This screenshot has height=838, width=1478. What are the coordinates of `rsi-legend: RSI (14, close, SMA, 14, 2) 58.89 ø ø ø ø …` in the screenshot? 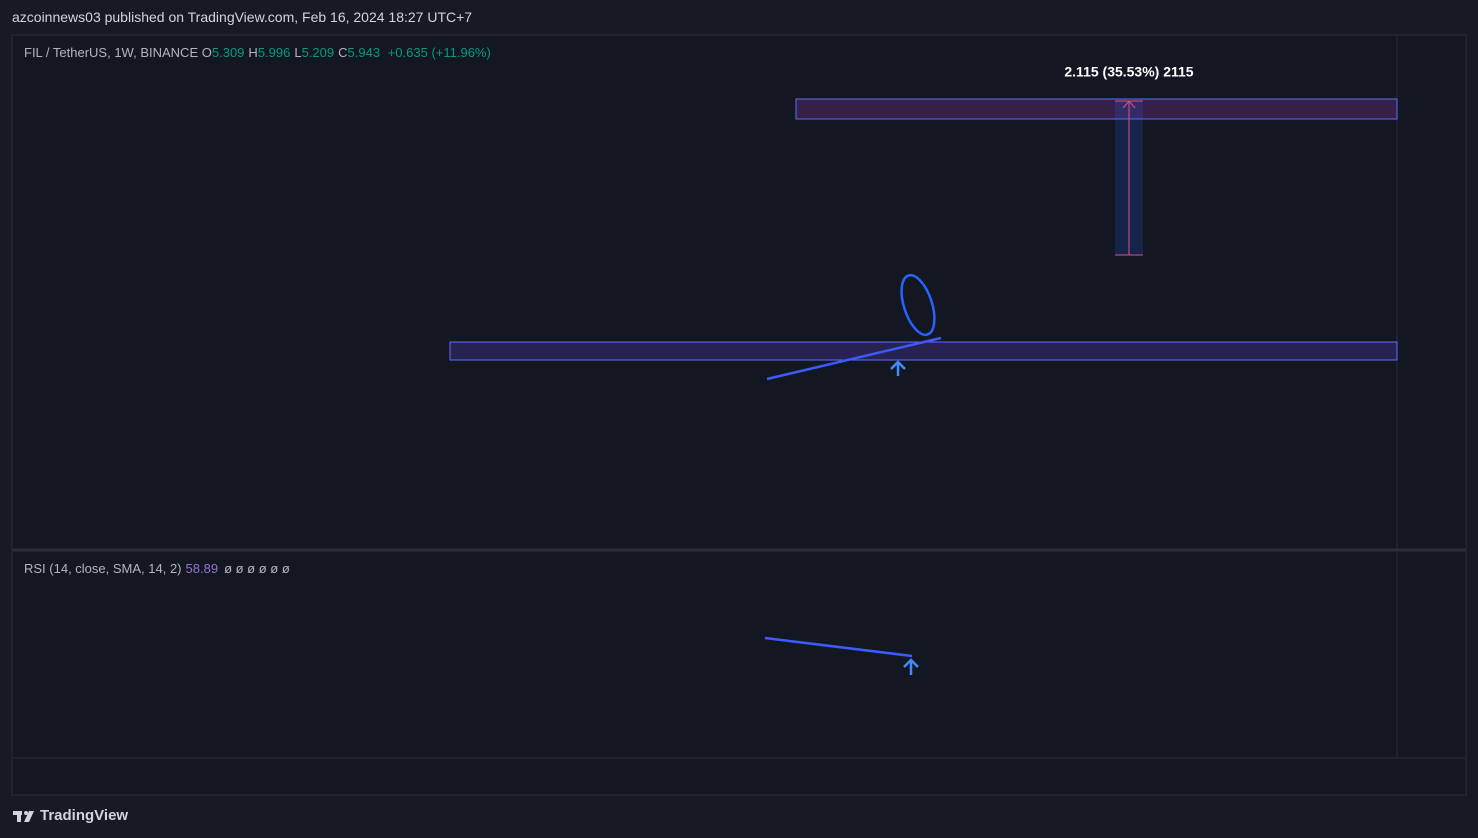 It's located at (157, 568).